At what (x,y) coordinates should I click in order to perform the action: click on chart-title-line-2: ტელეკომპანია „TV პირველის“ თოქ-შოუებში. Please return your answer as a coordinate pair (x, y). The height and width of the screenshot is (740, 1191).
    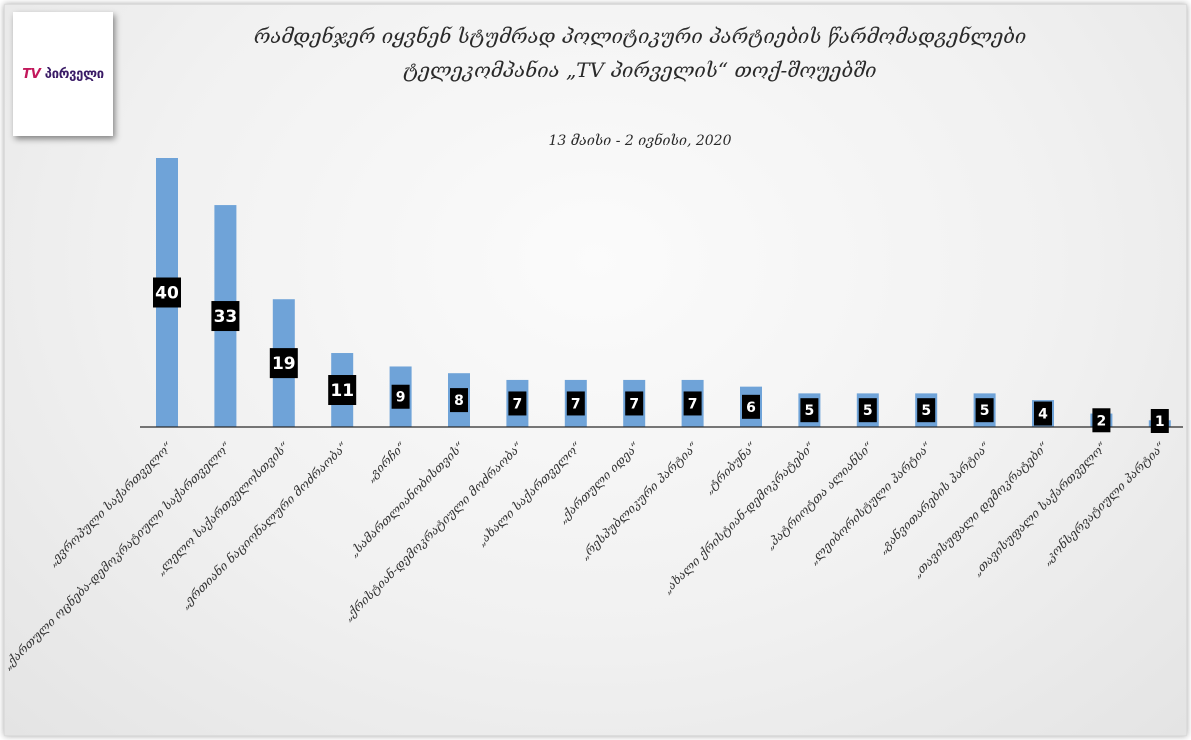
    Looking at the image, I should click on (640, 70).